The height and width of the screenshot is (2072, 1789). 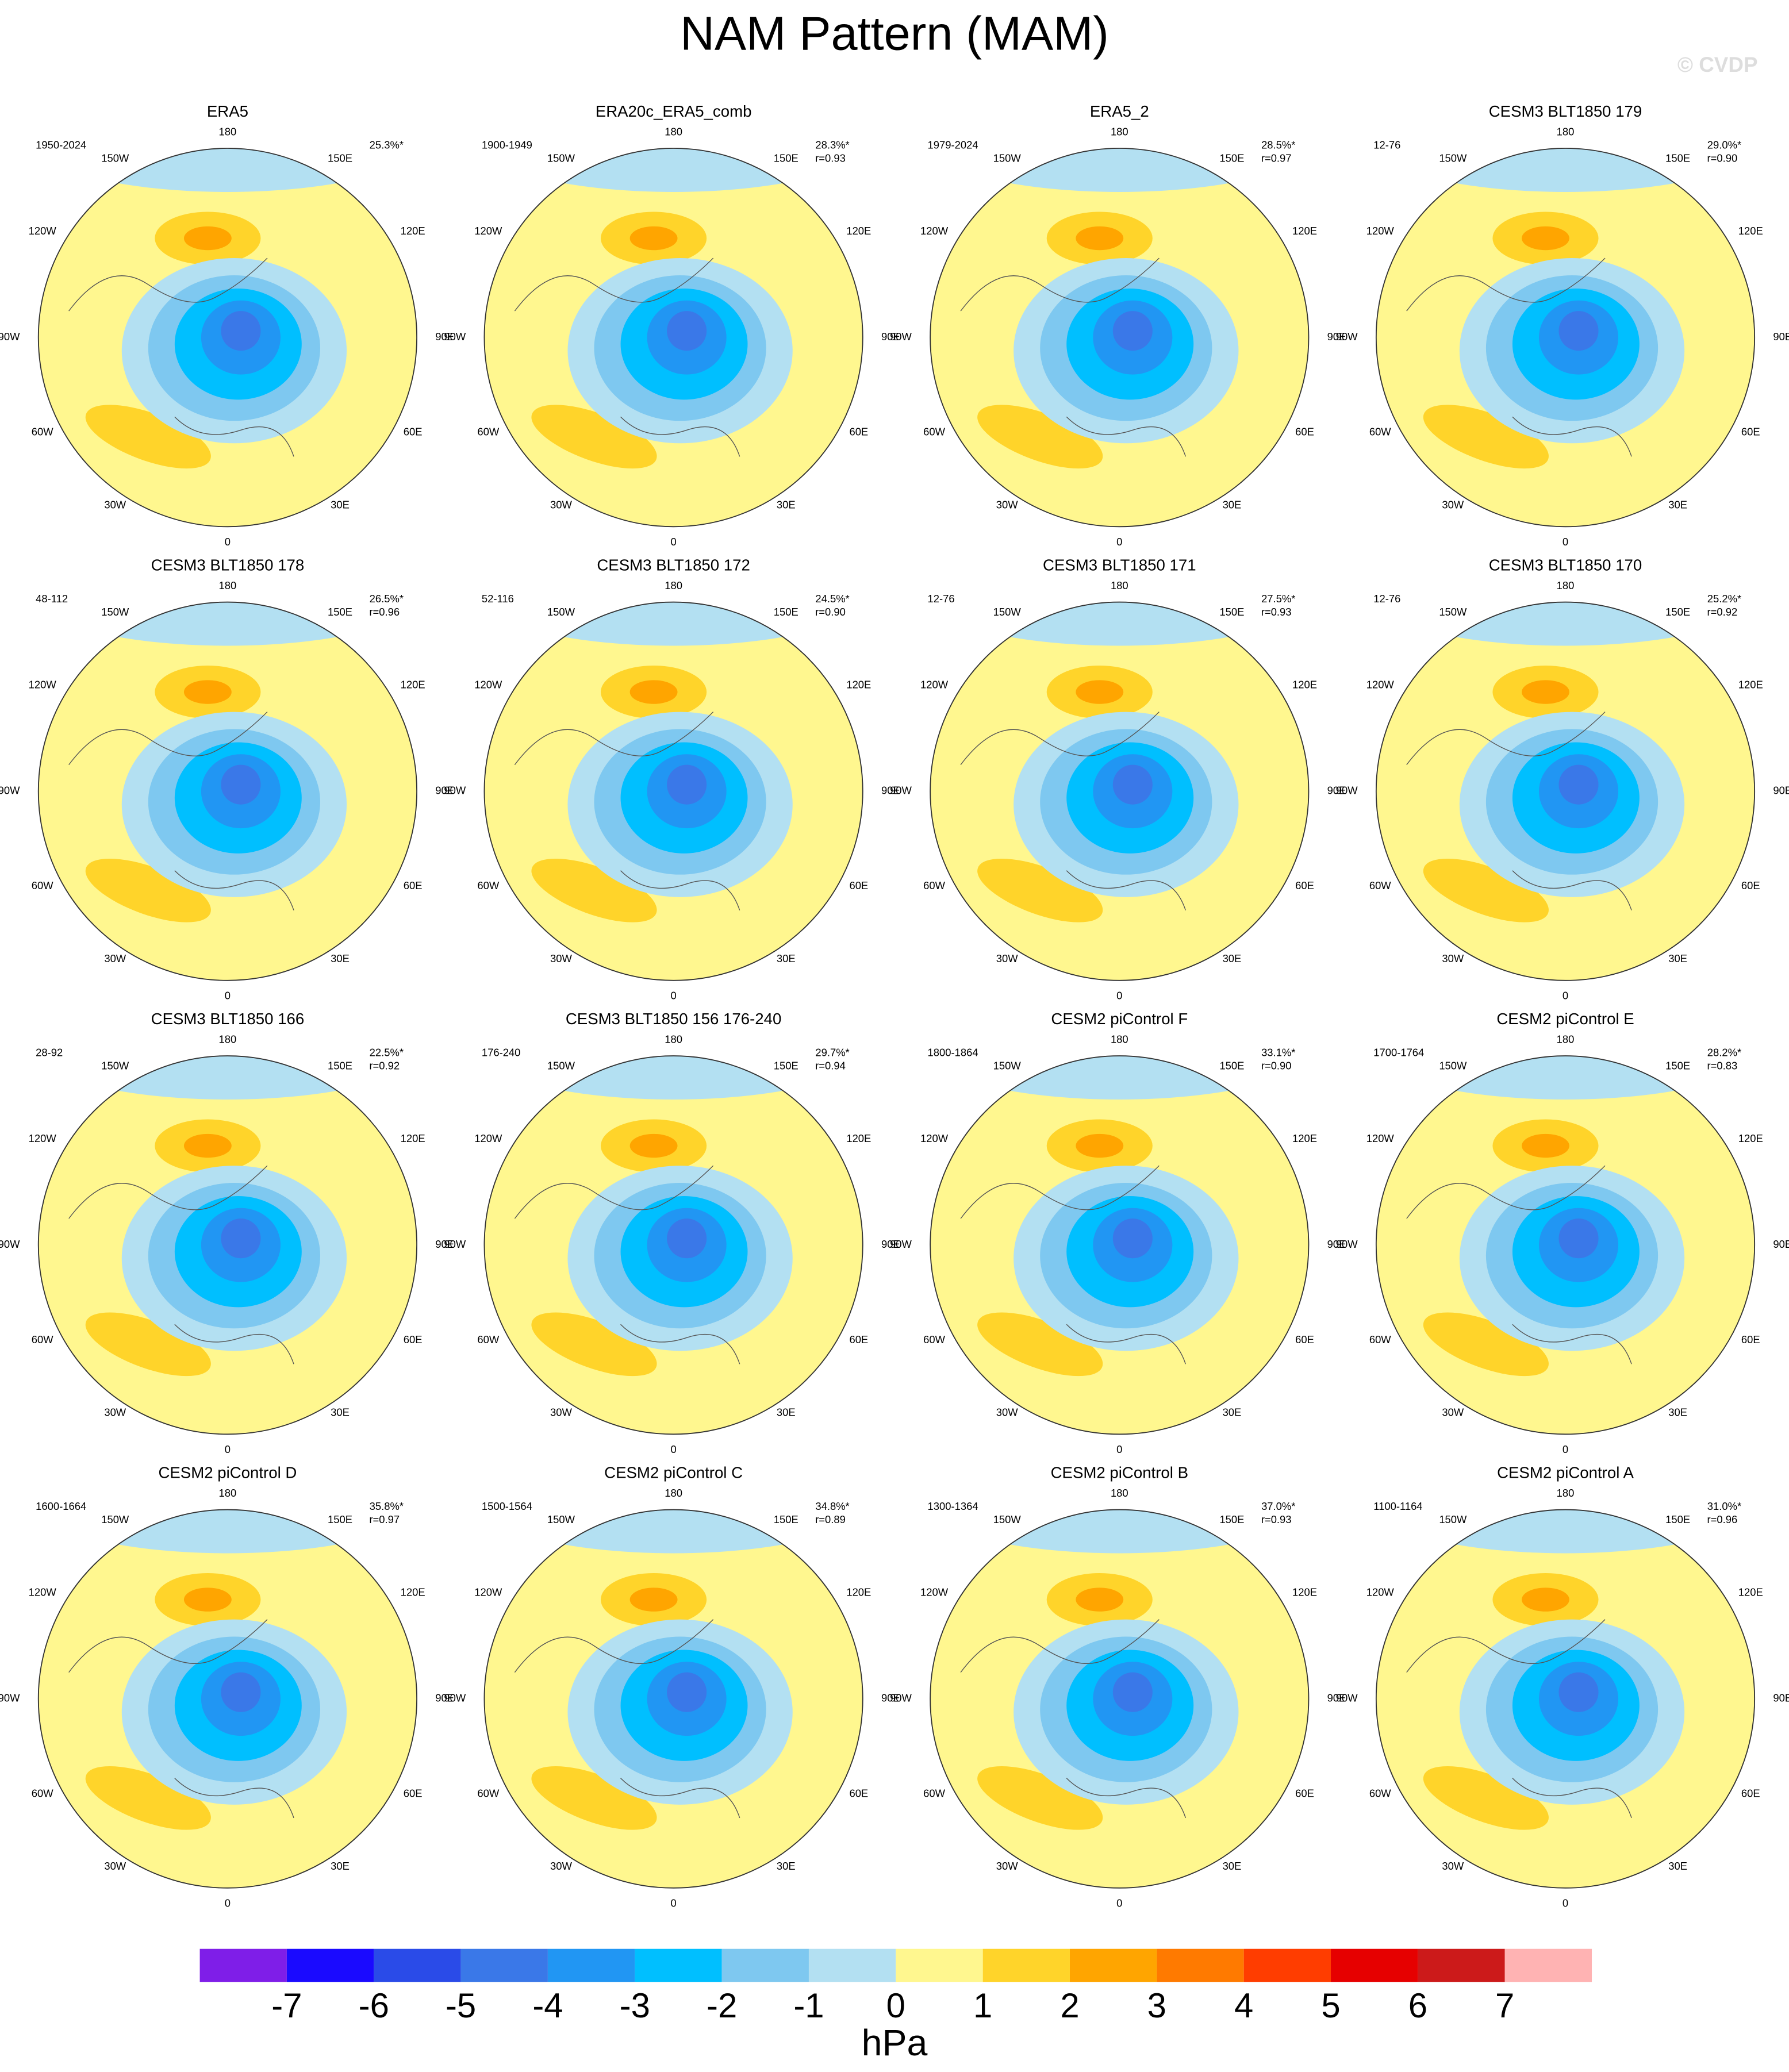 I want to click on colorbar-label: 1, so click(x=982, y=2005).